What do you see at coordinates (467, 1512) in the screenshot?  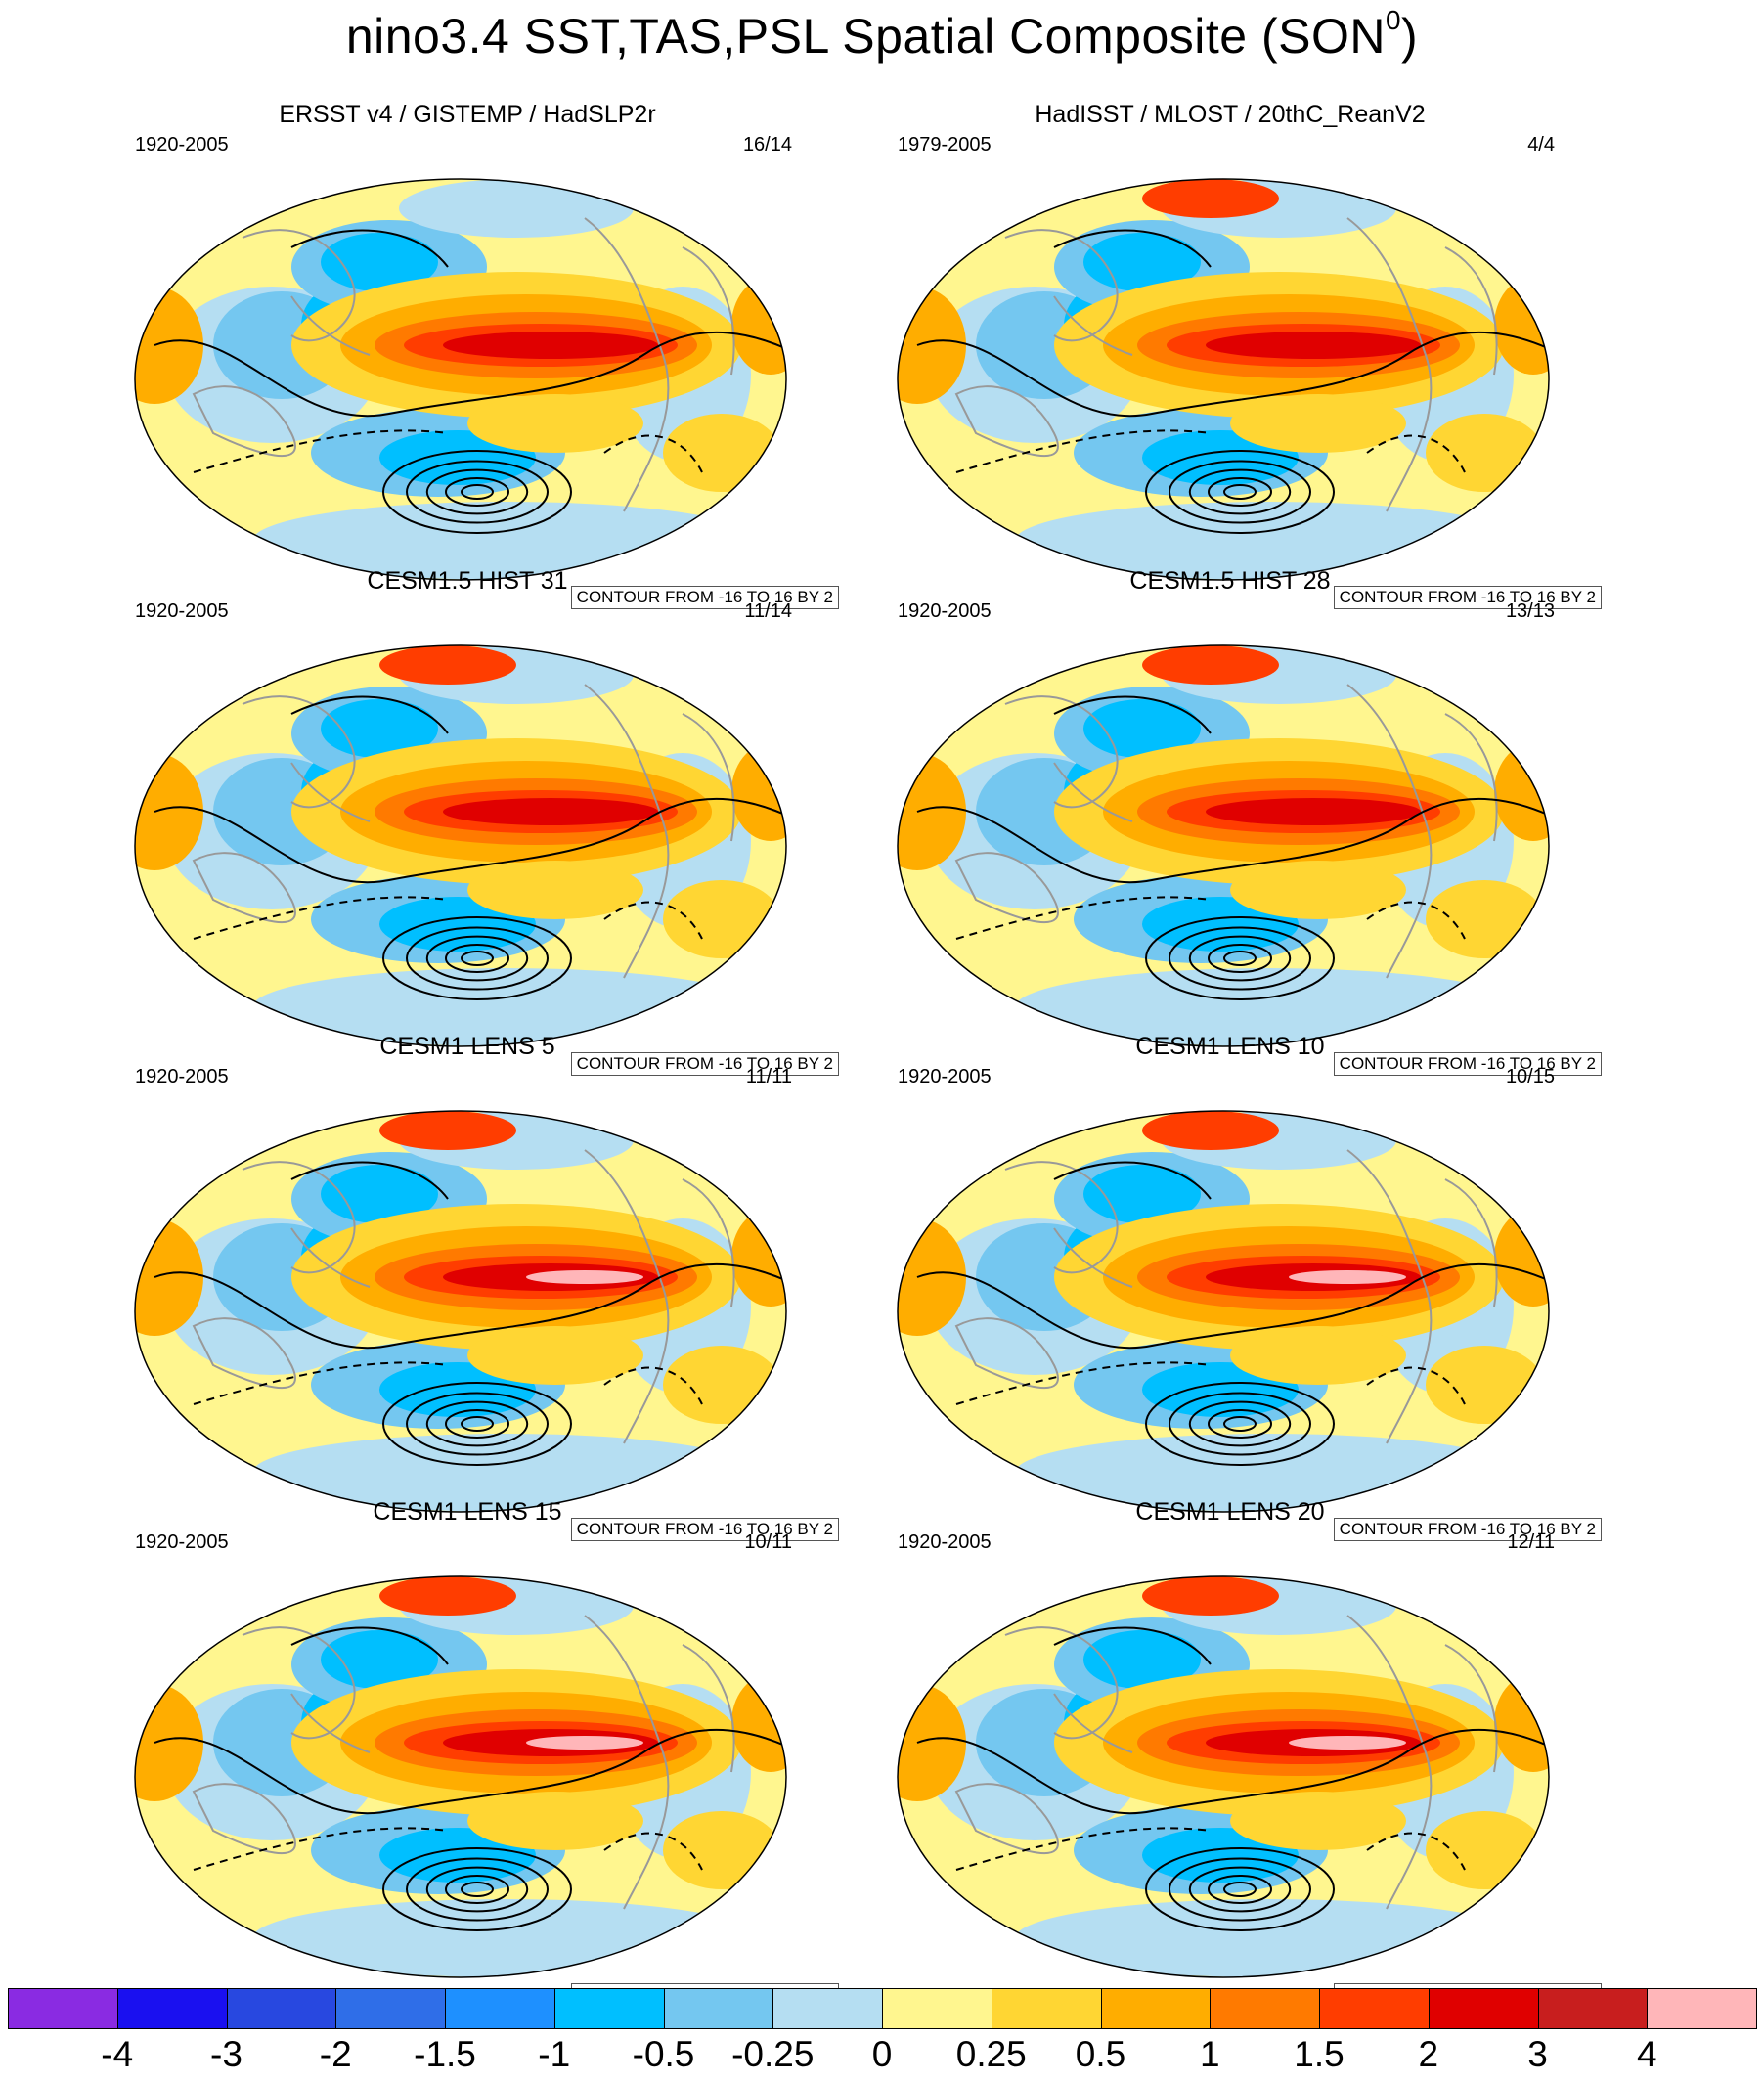 I see `panel-title: CESM1 LENS 15` at bounding box center [467, 1512].